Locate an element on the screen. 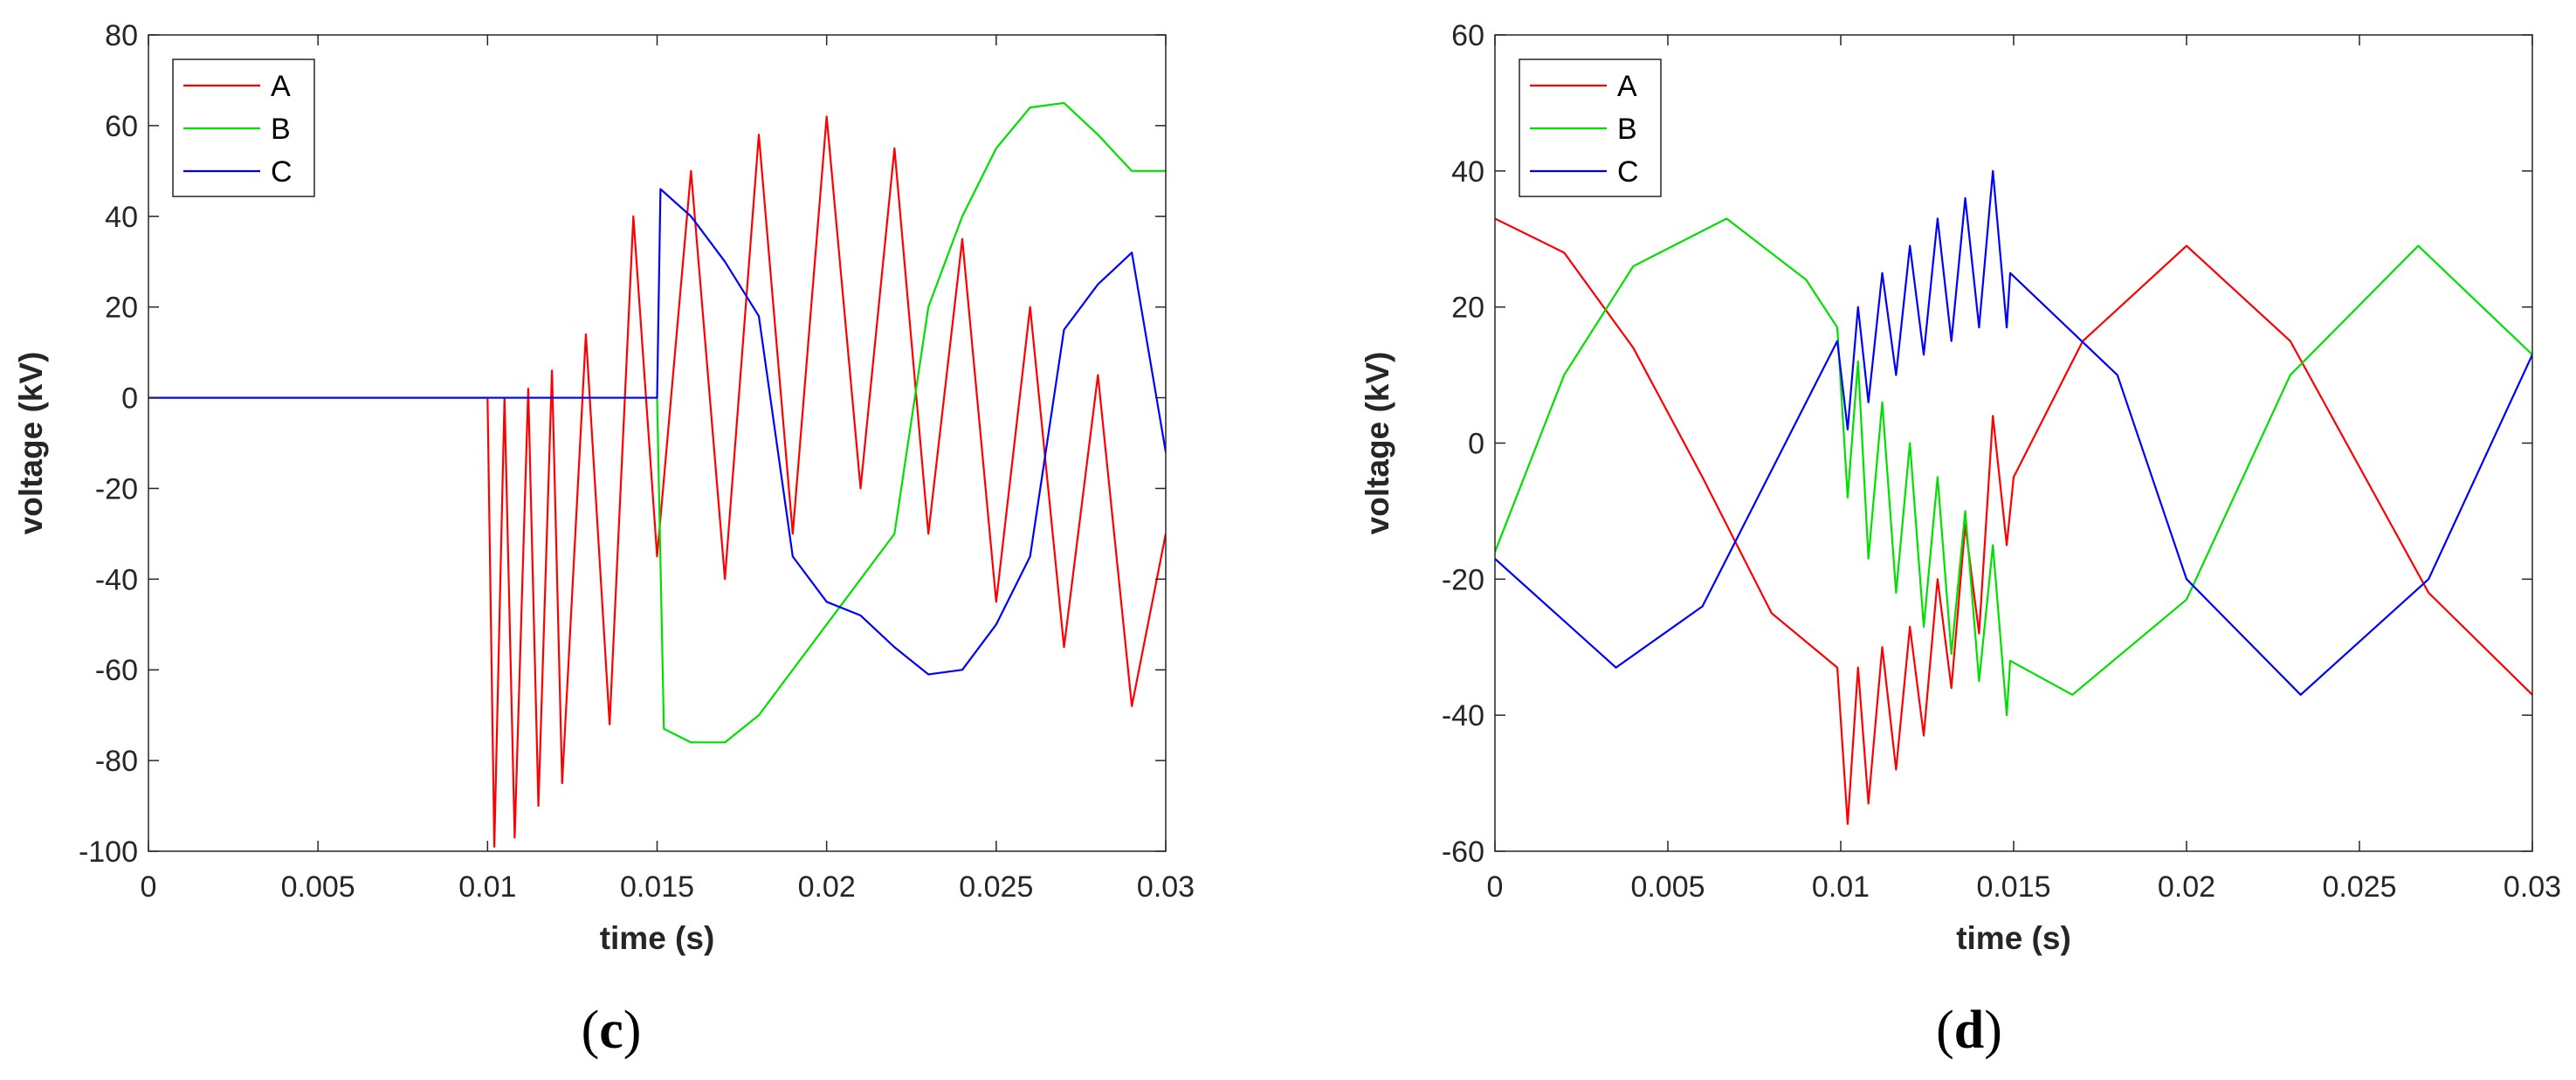  panel-label: (c) is located at coordinates (612, 1030).